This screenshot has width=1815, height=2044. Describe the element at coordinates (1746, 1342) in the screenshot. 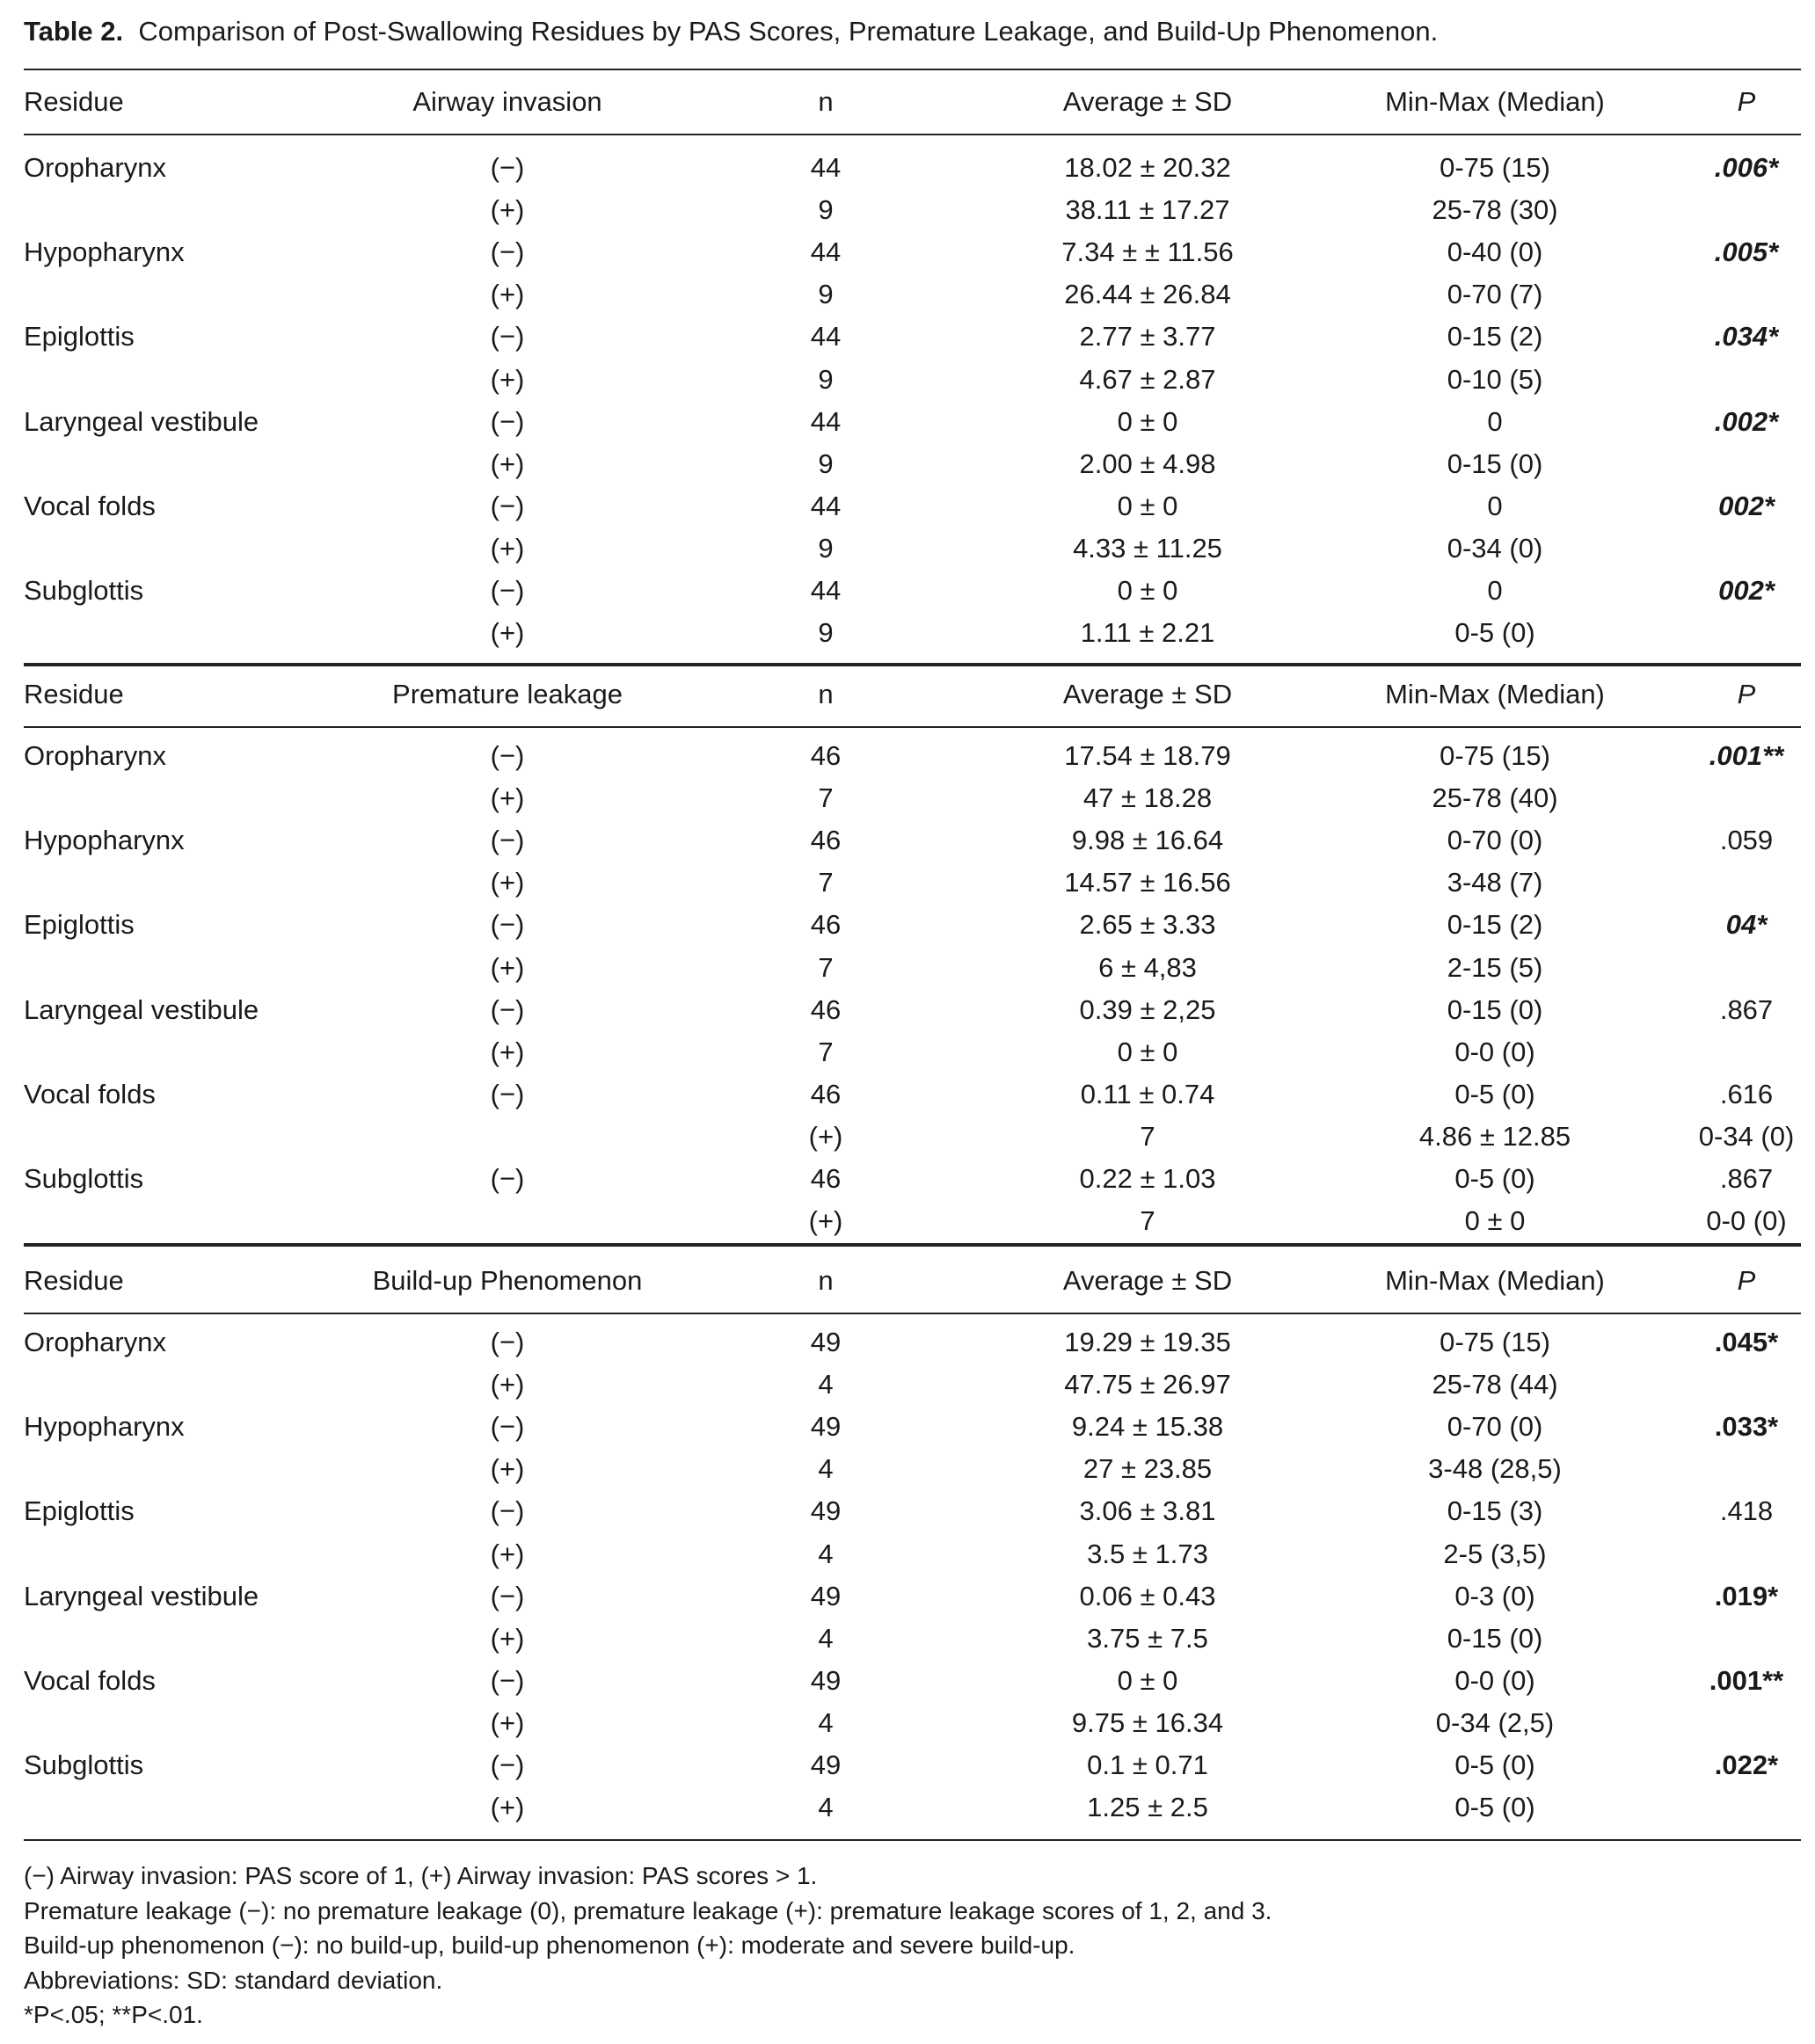

I see `table-cell: .045*` at that location.